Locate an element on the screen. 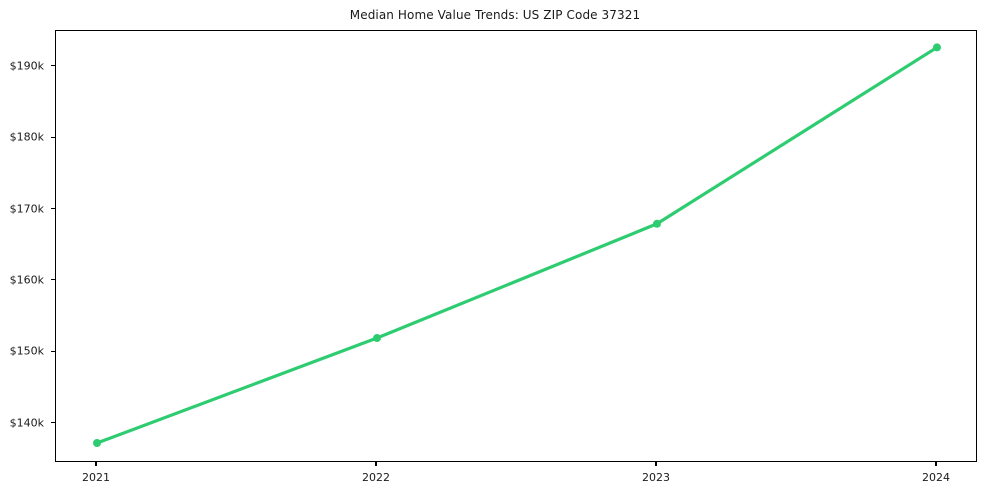  y-tick-label-170000: $170k is located at coordinates (26, 208).